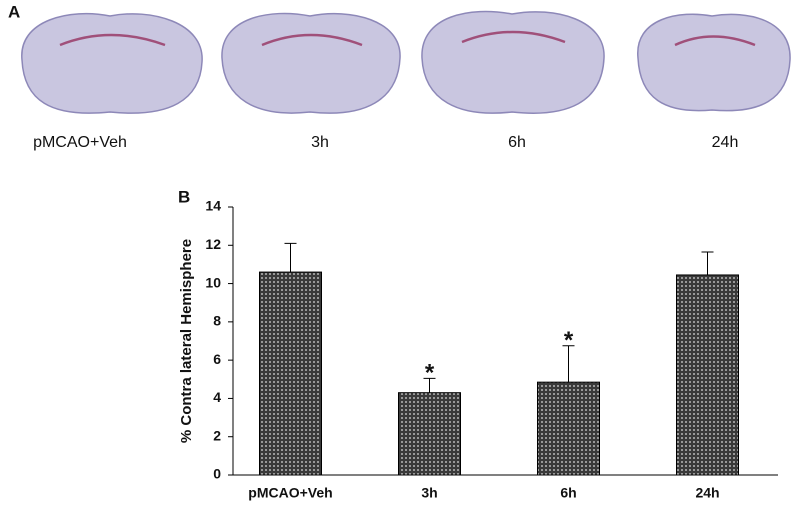  Describe the element at coordinates (213, 244) in the screenshot. I see `y-tick-label: 12` at that location.